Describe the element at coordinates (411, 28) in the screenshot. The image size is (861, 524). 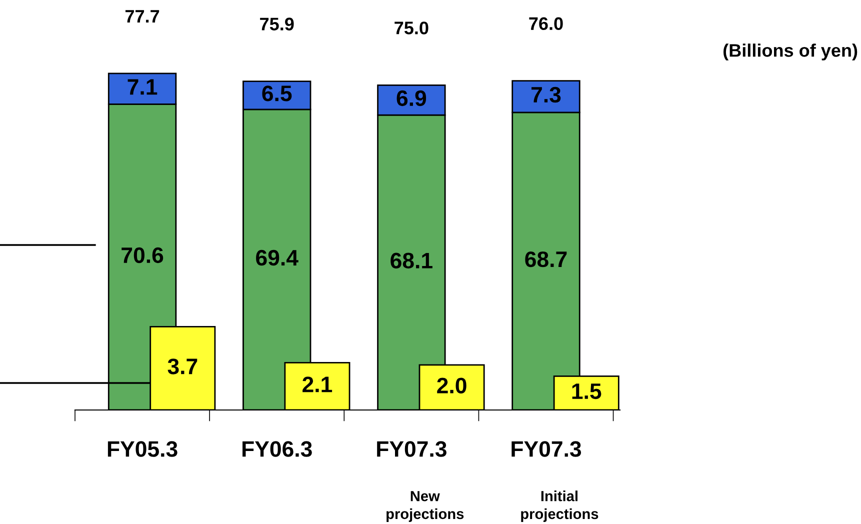
I see `total-label: 75.0` at that location.